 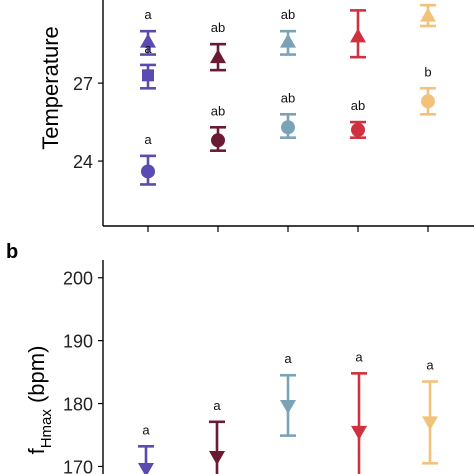 What do you see at coordinates (36, 378) in the screenshot?
I see `y-axis-label-rest: (bpm)` at bounding box center [36, 378].